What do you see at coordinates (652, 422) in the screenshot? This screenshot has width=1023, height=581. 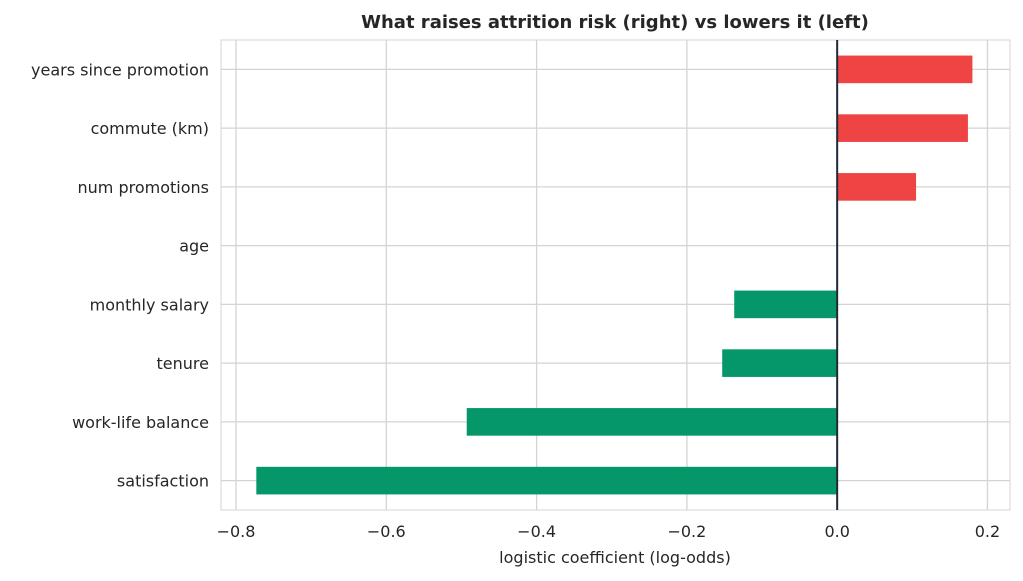 I see `bar-work-life-balance` at bounding box center [652, 422].